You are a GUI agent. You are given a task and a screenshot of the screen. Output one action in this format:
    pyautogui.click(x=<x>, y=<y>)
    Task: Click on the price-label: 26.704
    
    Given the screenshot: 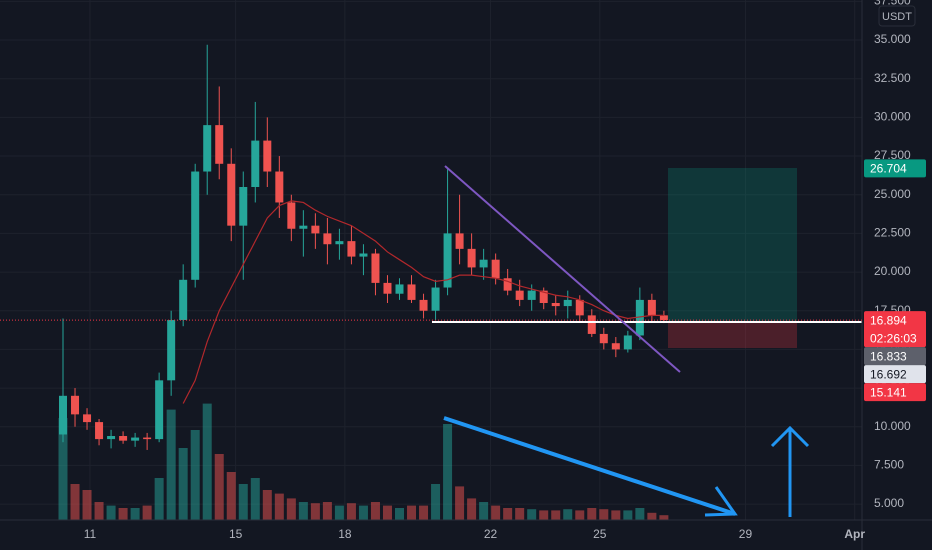 What is the action you would take?
    pyautogui.click(x=888, y=169)
    